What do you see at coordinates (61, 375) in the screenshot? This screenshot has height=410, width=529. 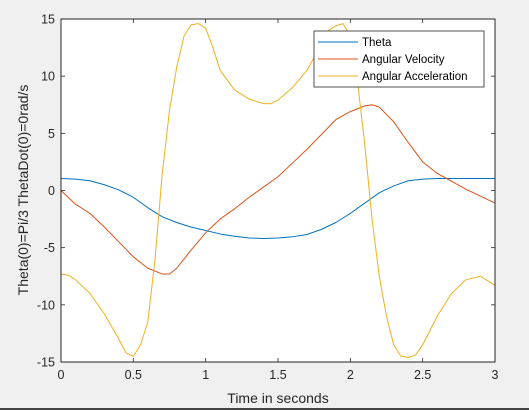 I see `x-tick-label: 0` at bounding box center [61, 375].